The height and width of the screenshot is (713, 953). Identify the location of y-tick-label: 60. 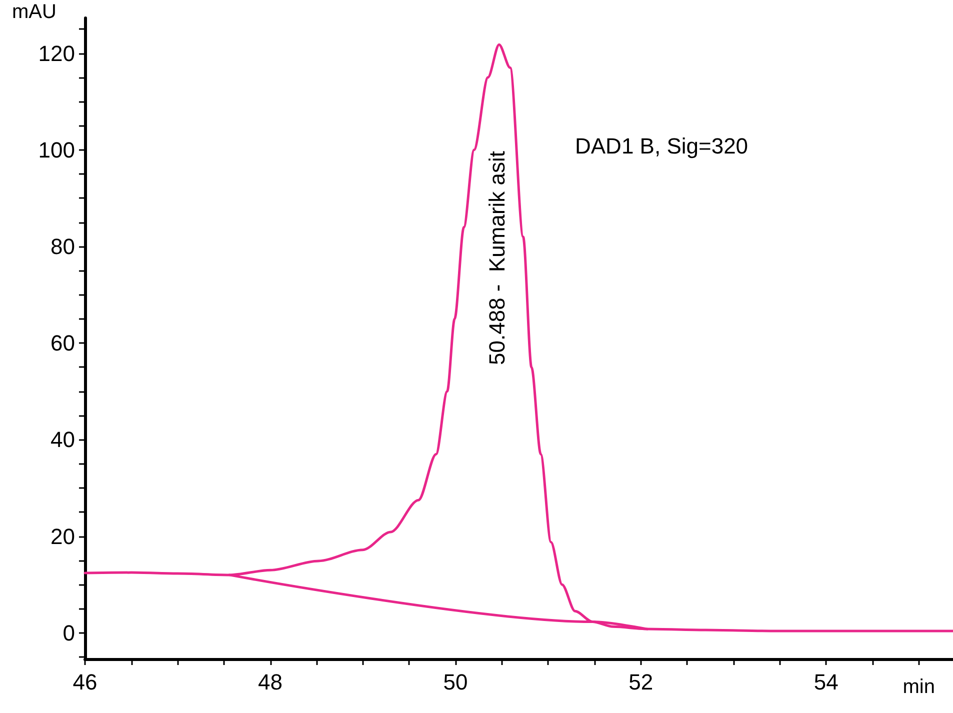
(62, 343).